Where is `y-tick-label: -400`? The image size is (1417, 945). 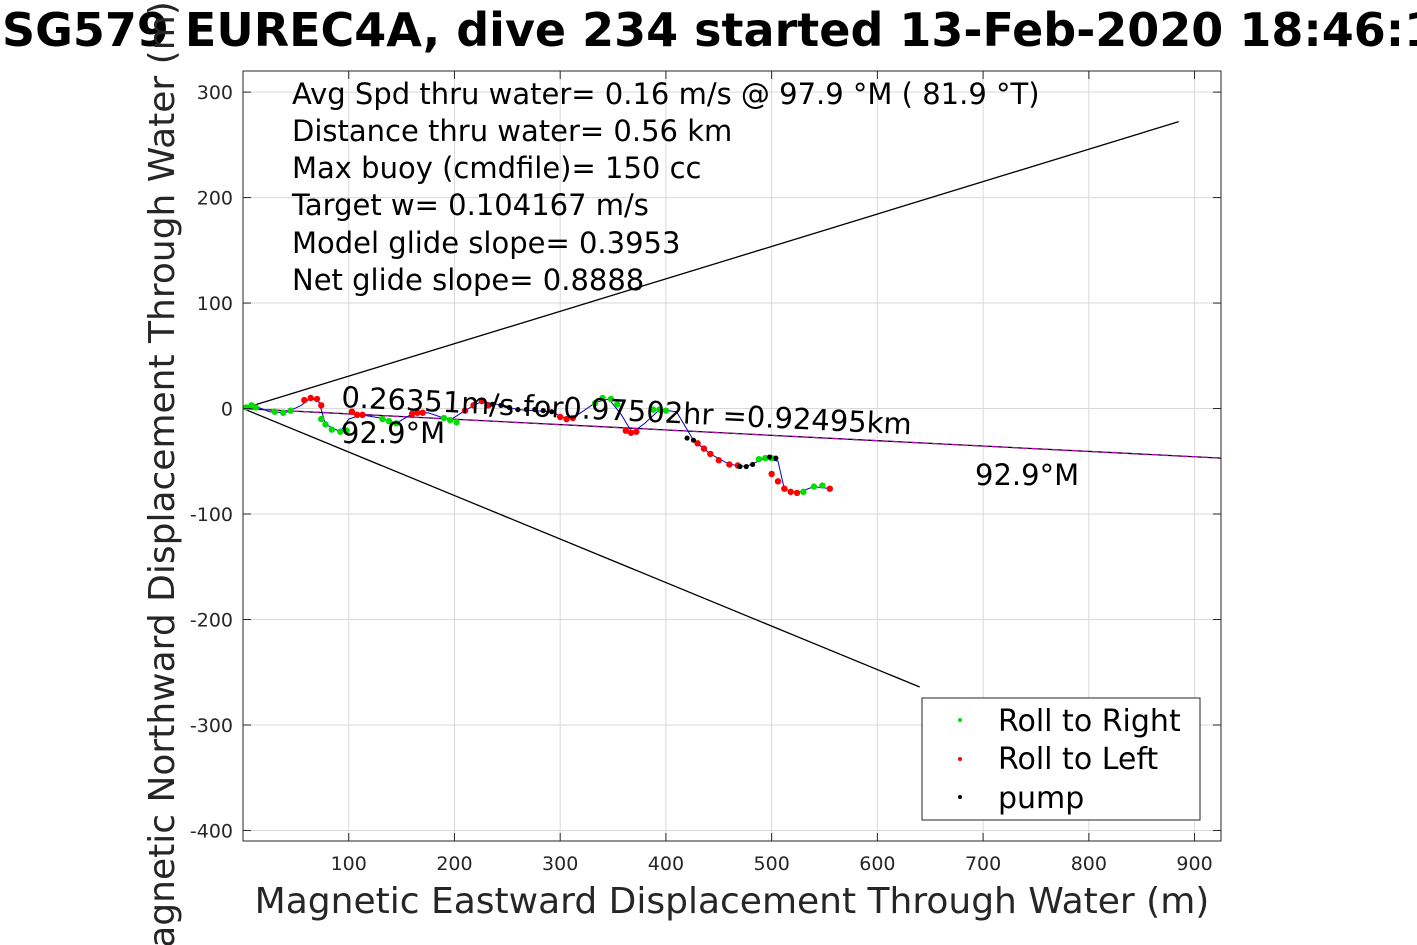 y-tick-label: -400 is located at coordinates (211, 831).